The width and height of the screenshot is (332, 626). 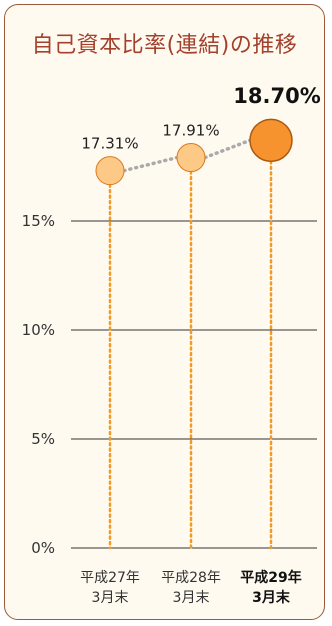 I want to click on x-tick-label: 平成28年, so click(x=191, y=578).